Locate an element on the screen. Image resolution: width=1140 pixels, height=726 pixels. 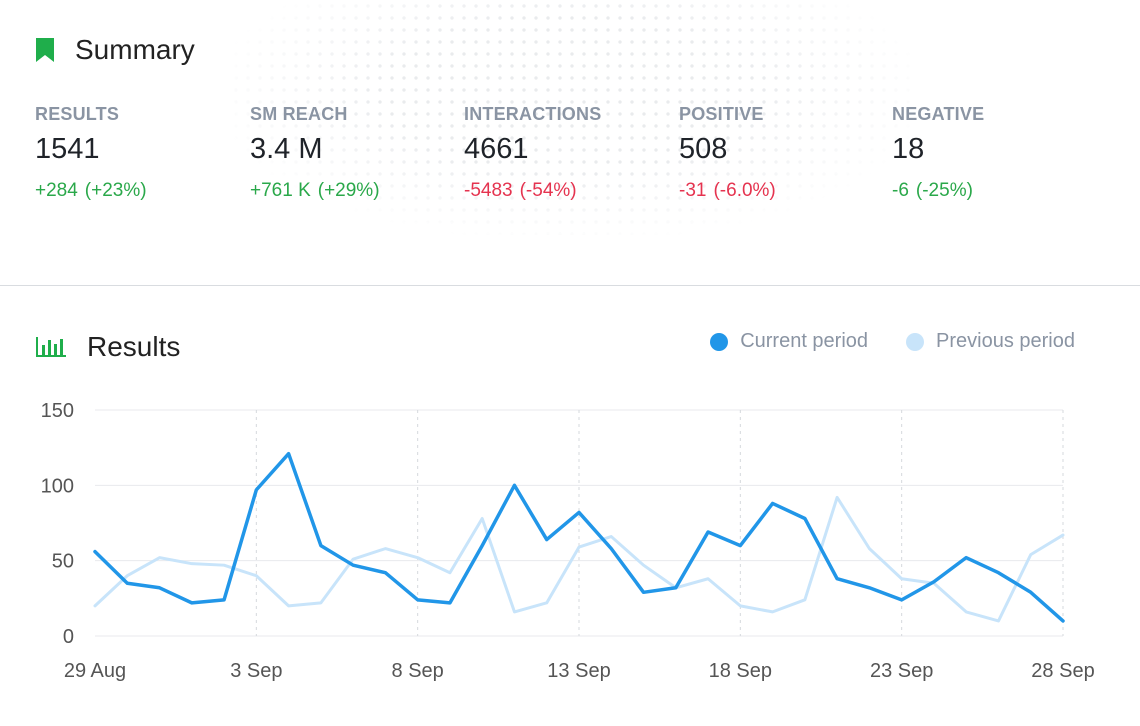
metric-value: 508 is located at coordinates (703, 149).